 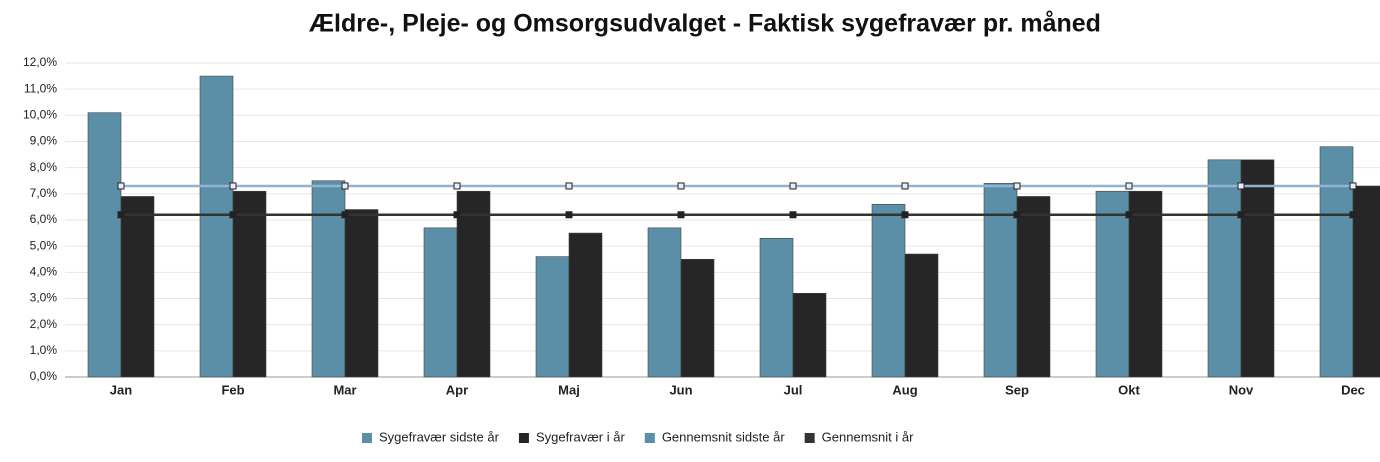 I want to click on y-tick-label: 0,0%, so click(x=44, y=376).